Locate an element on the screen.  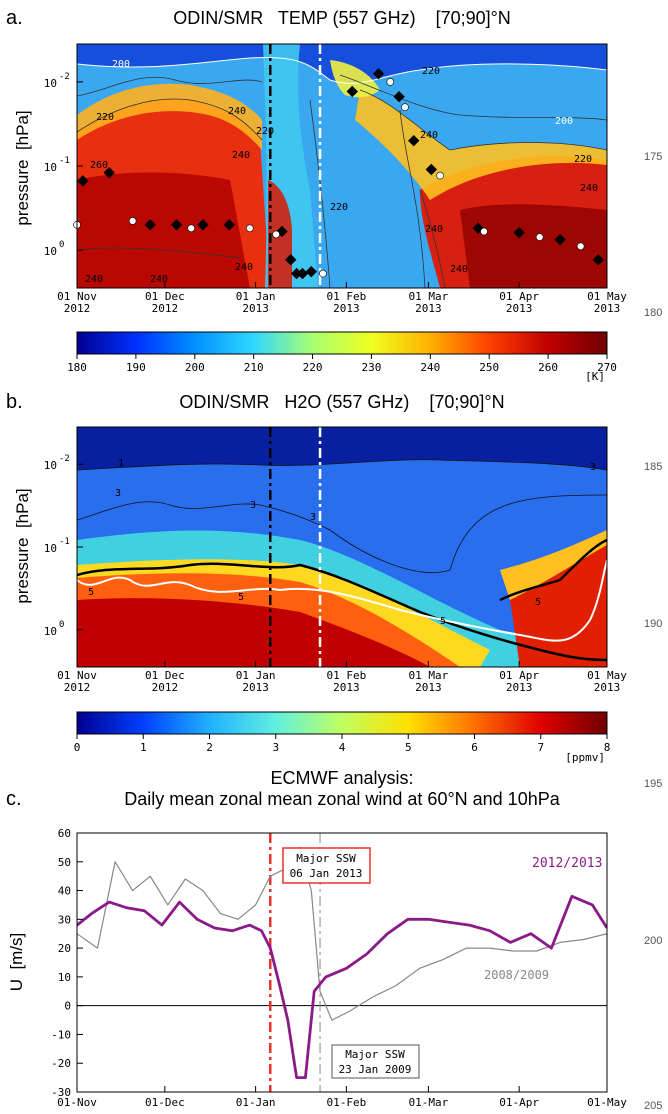
heatmap-warm-right-core is located at coordinates (533, 246).